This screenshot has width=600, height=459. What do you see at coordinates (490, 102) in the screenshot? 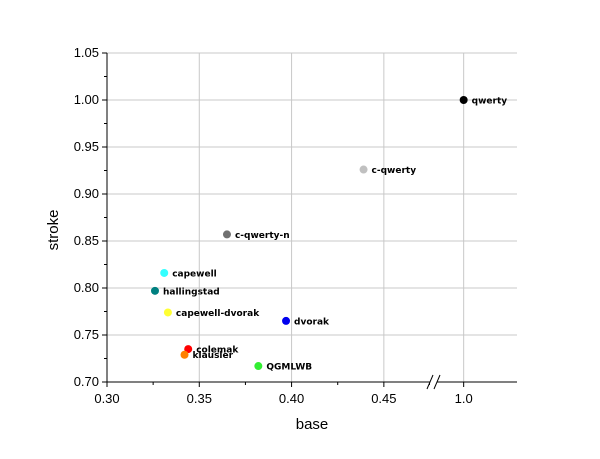
I see `point-label-qwerty: qwerty` at bounding box center [490, 102].